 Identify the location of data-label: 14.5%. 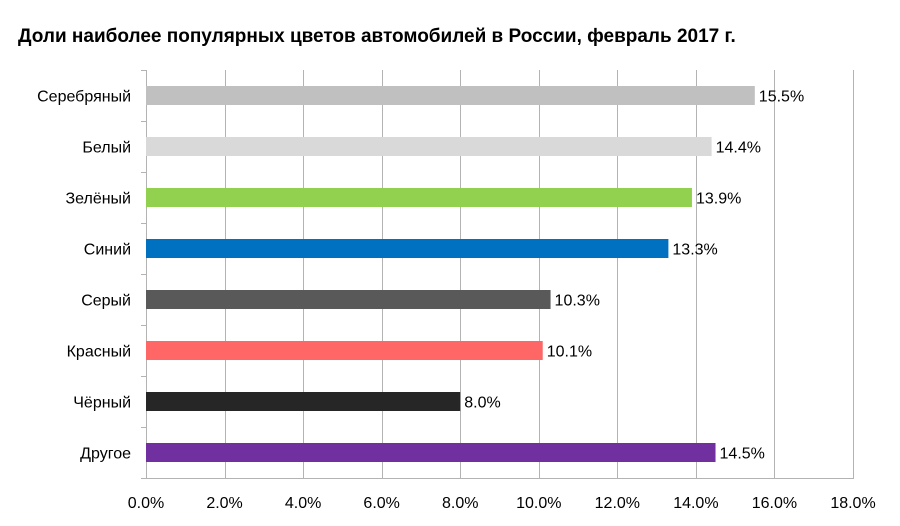
(742, 454).